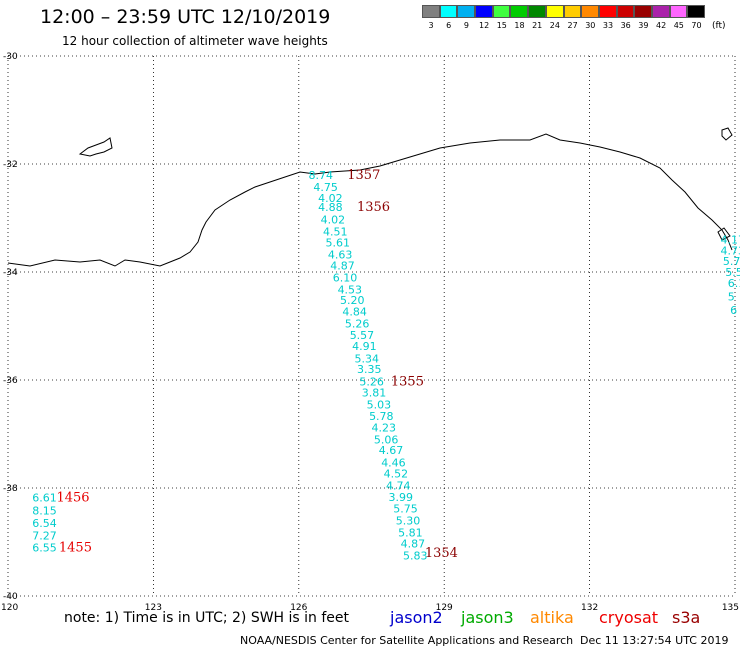 Image resolution: width=740 pixels, height=650 pixels. I want to click on scale-bin-label: 36, so click(625, 25).